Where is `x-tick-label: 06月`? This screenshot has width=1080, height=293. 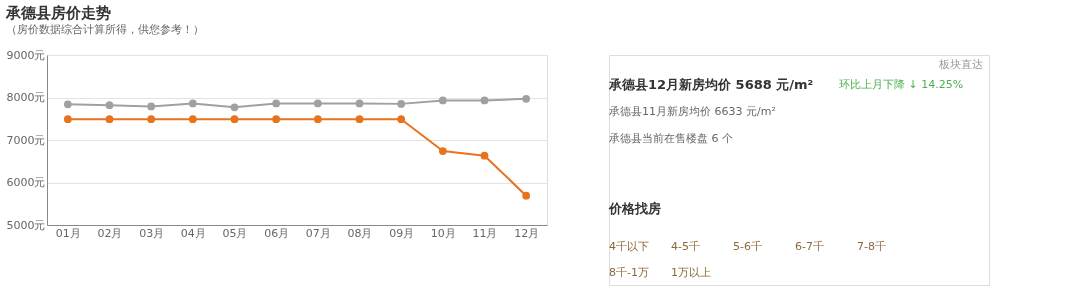
x-tick-label: 06月 is located at coordinates (277, 233).